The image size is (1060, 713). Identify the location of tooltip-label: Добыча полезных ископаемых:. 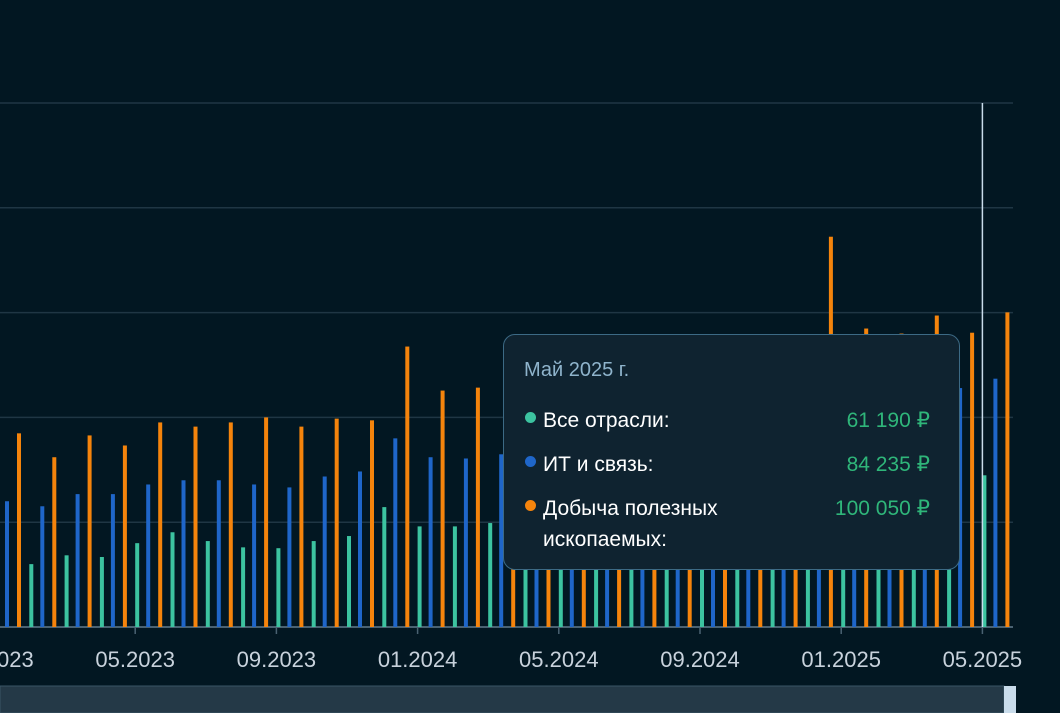
(630, 524).